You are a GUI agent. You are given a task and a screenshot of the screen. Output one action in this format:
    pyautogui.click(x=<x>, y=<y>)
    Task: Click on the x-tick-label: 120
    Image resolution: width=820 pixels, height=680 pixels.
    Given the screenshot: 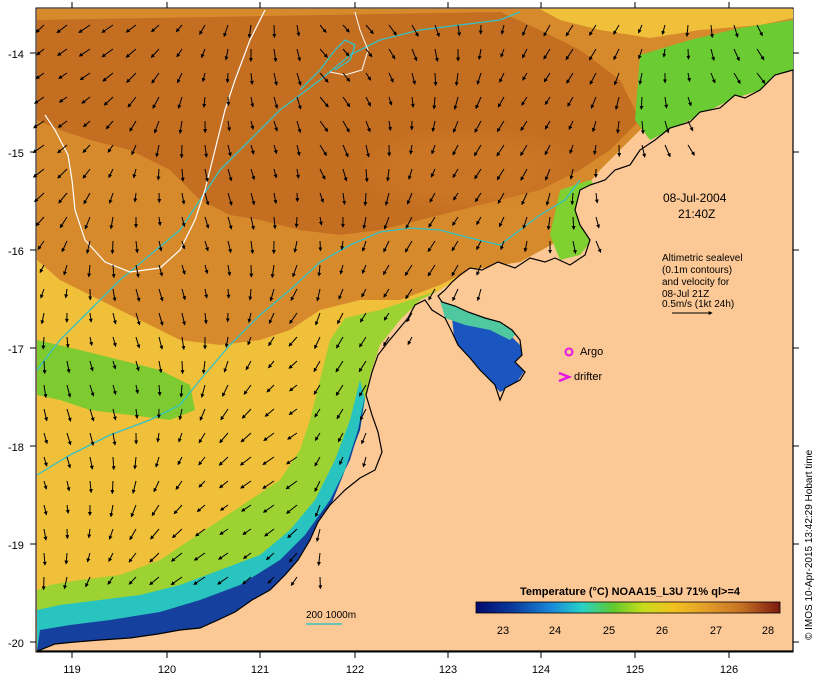 What is the action you would take?
    pyautogui.click(x=167, y=670)
    